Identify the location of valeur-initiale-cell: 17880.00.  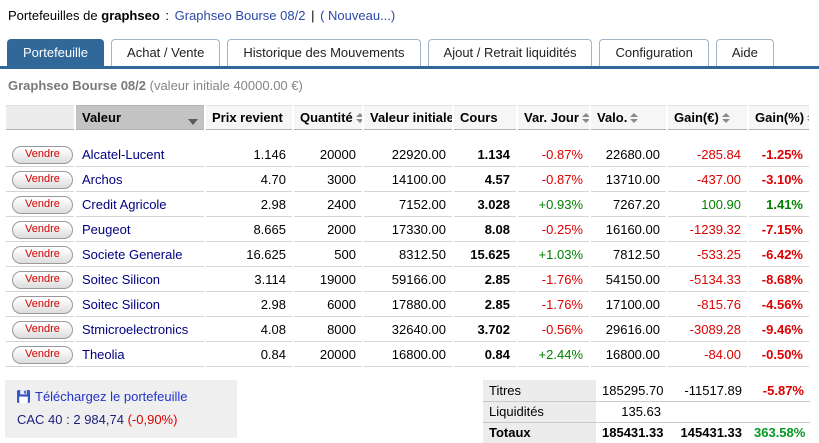
(408, 304).